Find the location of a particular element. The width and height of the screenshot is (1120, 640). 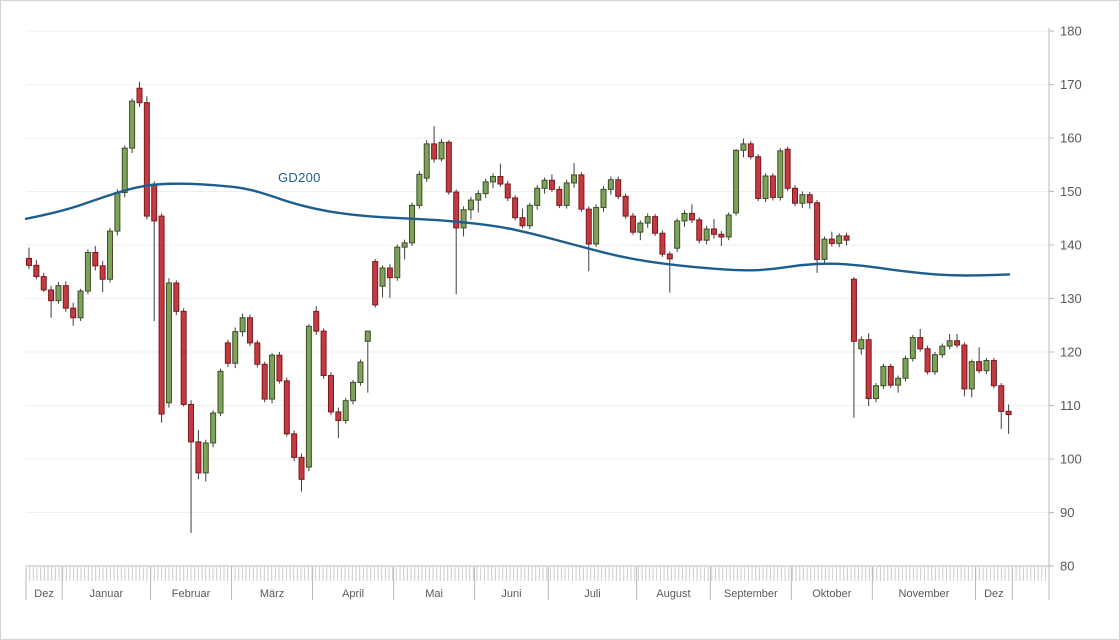

month-label: März is located at coordinates (272, 594).